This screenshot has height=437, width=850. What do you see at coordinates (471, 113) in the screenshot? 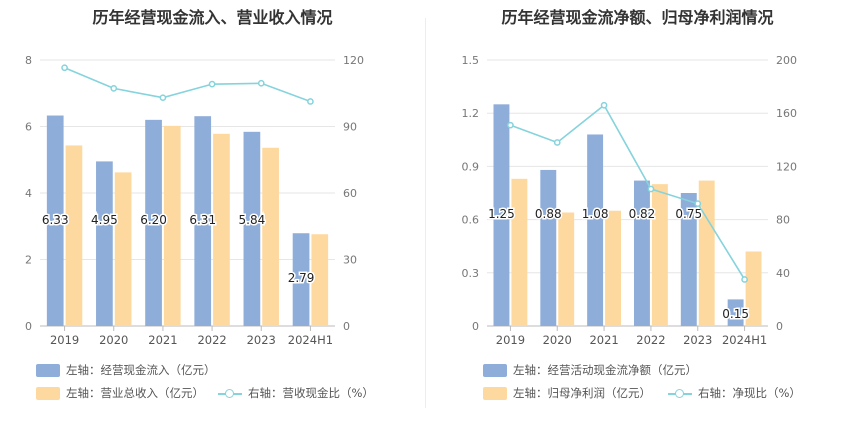
I see `left-axis-tick-label: 1.2` at bounding box center [471, 113].